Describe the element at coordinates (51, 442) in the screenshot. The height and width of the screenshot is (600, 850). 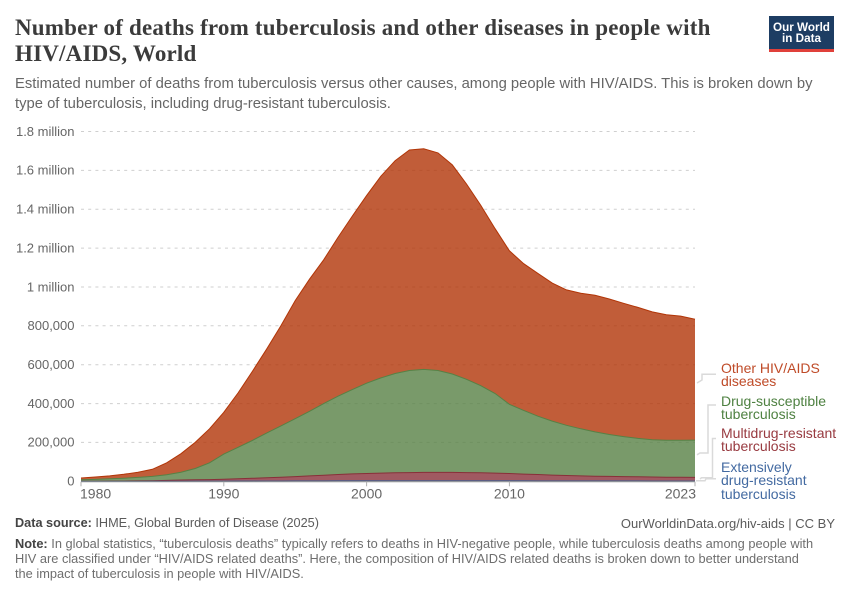
I see `svg-text: 200,000` at that location.